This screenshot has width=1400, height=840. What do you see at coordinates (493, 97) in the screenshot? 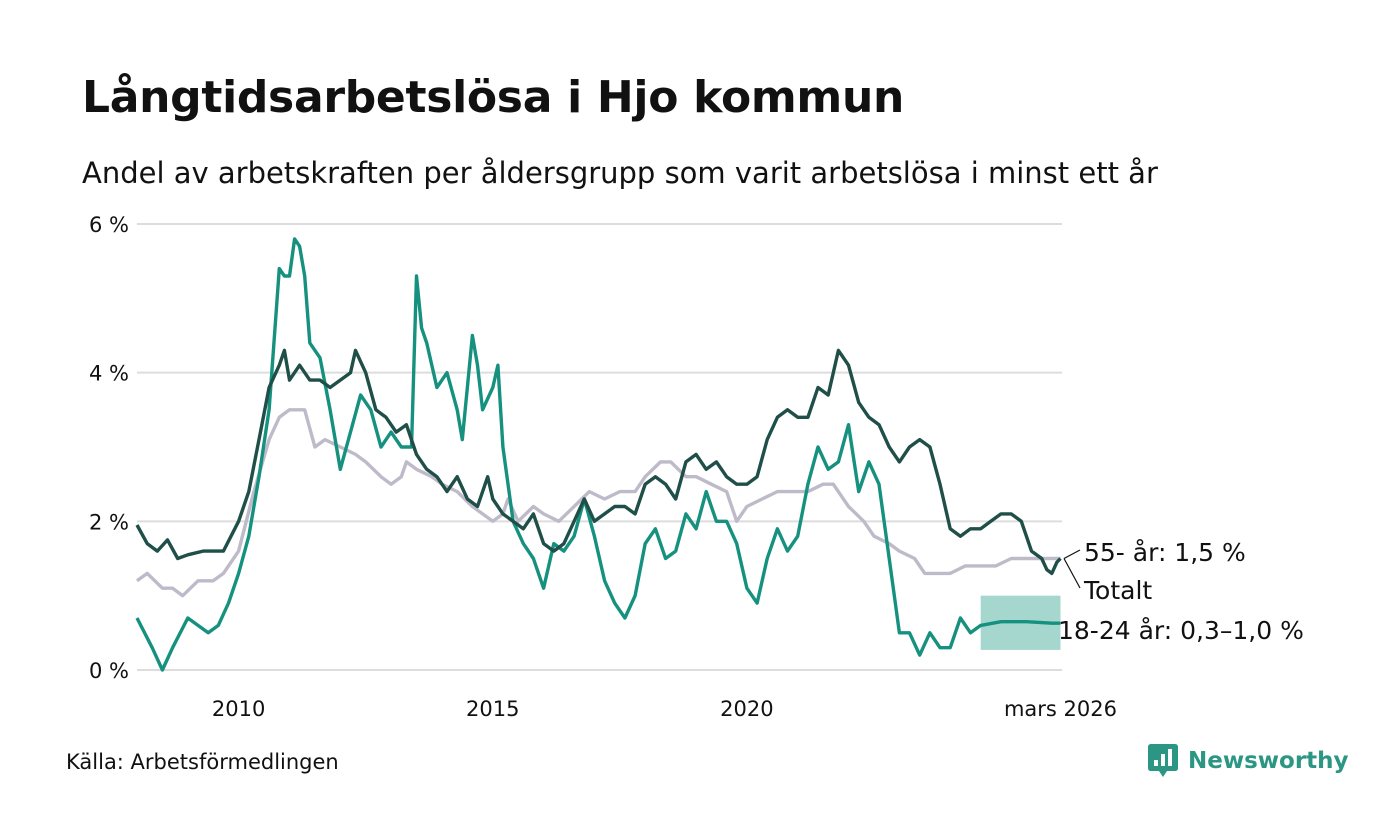
I see `chart-title: Långtidsarbetslösa i Hjo kommun` at bounding box center [493, 97].